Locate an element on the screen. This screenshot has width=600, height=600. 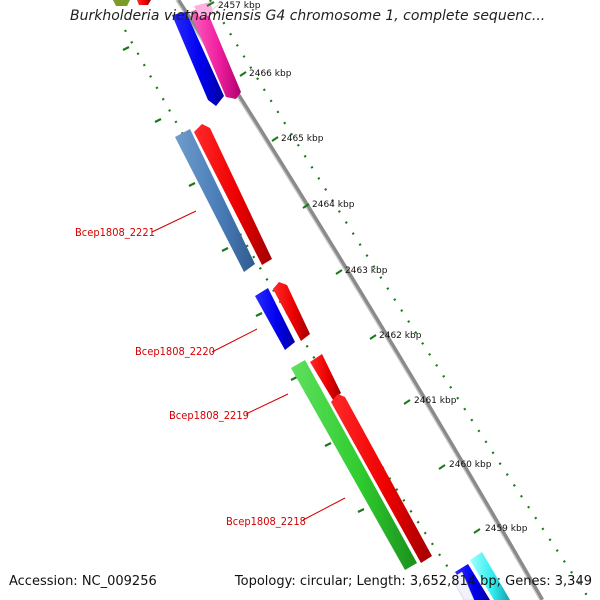
kbp-label: 2463 kbp is located at coordinates (366, 271).